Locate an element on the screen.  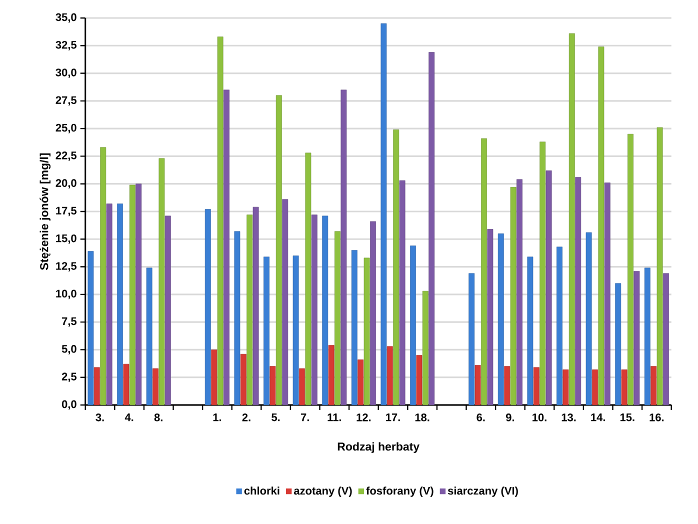
x-tick-label: 9. is located at coordinates (510, 418).